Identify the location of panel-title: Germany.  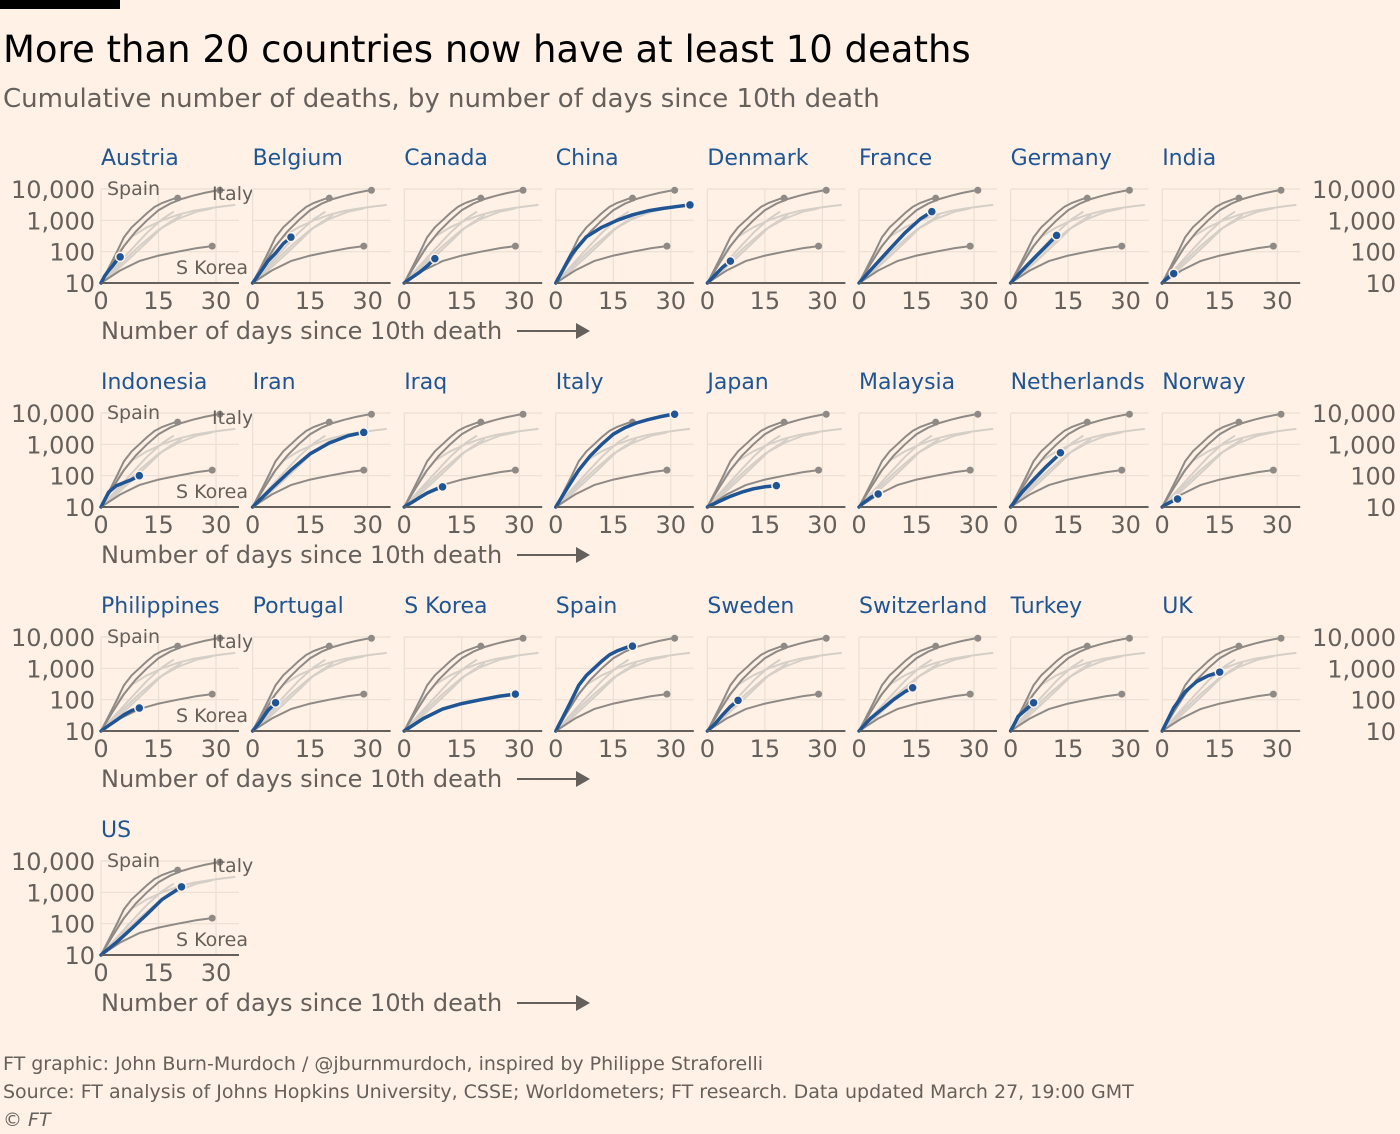
(1061, 158).